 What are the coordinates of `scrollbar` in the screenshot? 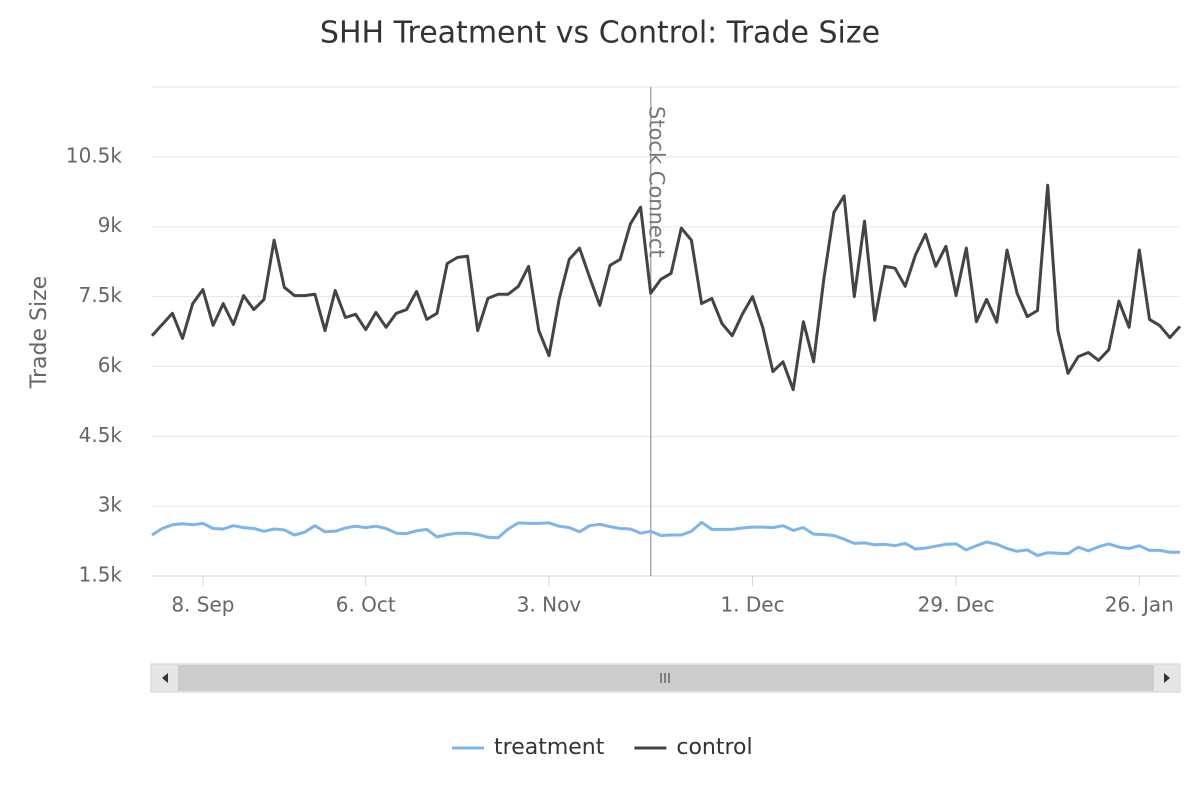 It's located at (665, 678).